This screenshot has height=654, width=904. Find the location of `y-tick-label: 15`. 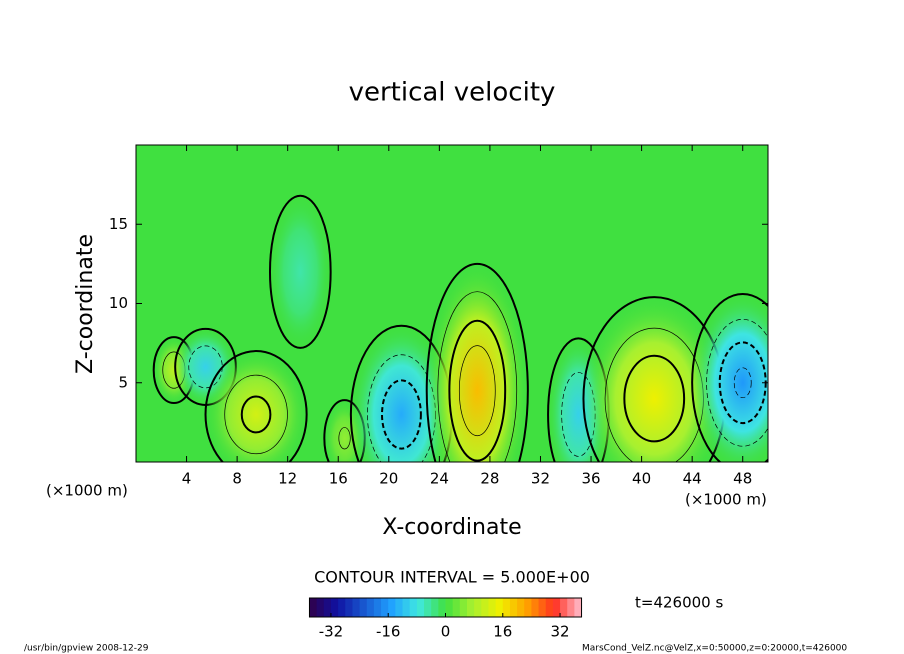

y-tick-label: 15 is located at coordinates (118, 224).